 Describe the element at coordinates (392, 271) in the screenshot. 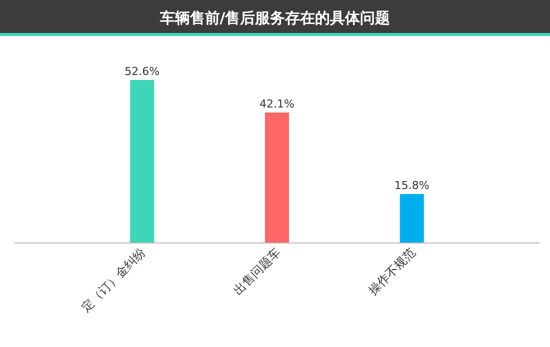

I see `x-tick-label: 操作不规范` at that location.